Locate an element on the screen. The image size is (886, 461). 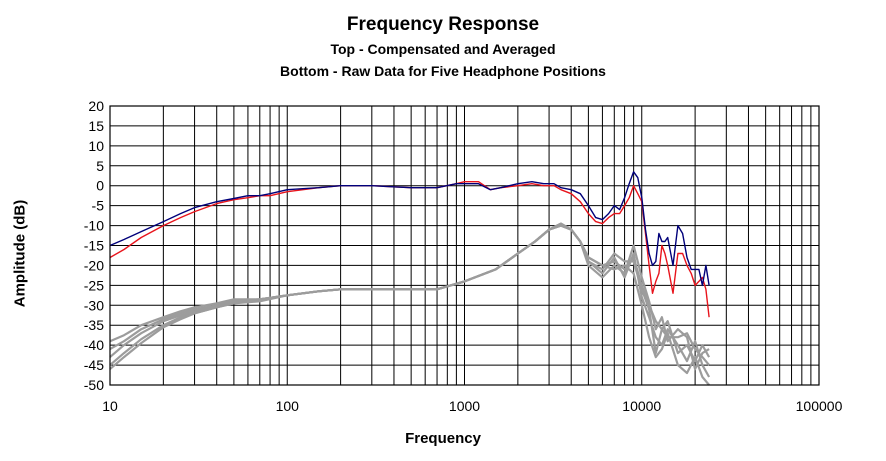
y-tick-label: 5 is located at coordinates (100, 166).